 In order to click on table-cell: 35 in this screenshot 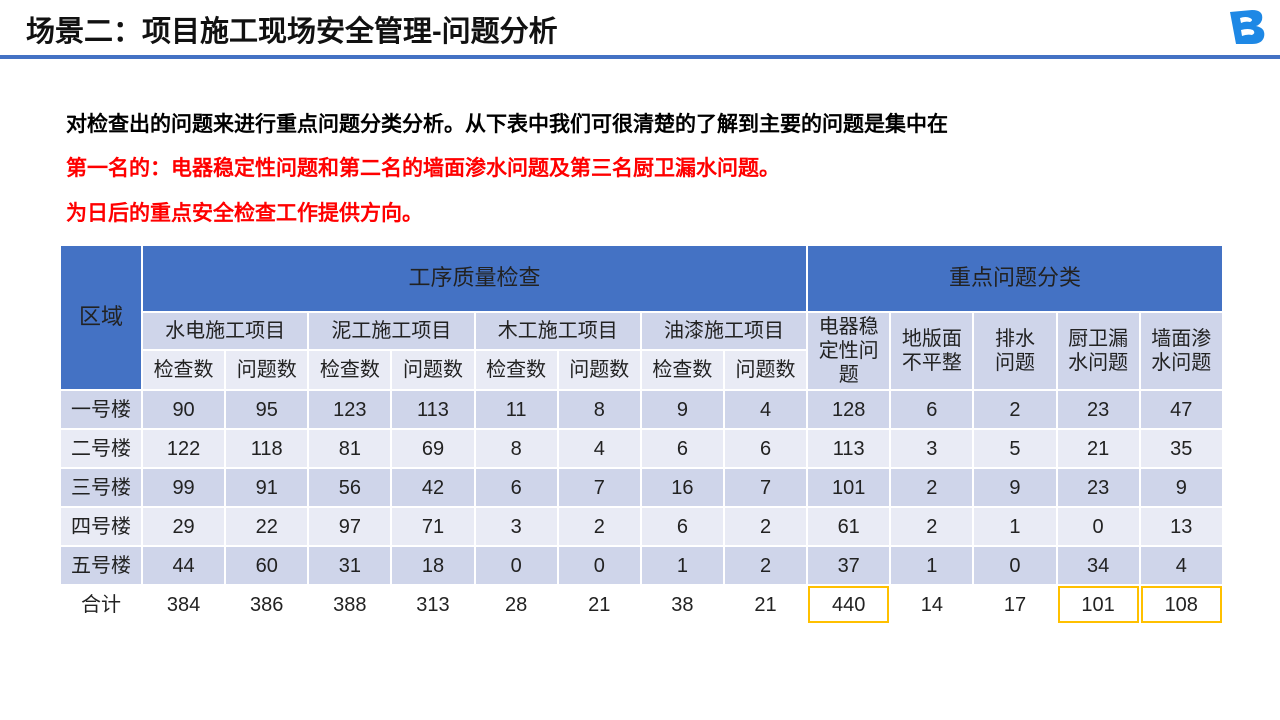, I will do `click(1181, 448)`.